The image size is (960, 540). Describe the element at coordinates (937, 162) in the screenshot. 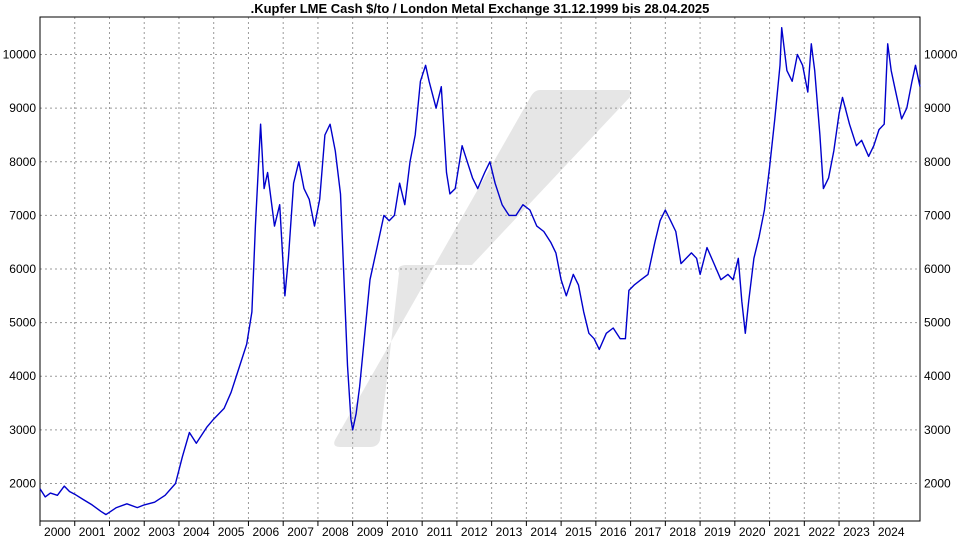

I see `y-tick-label-right: 8000` at that location.